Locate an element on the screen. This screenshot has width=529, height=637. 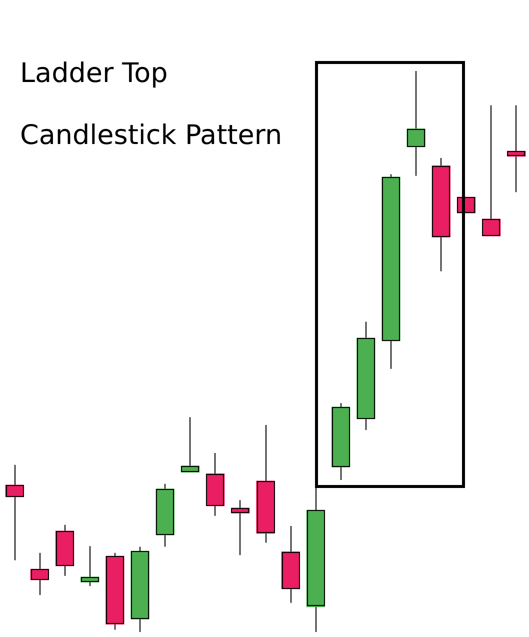
text: Candlestick Pattern is located at coordinates (151, 135).